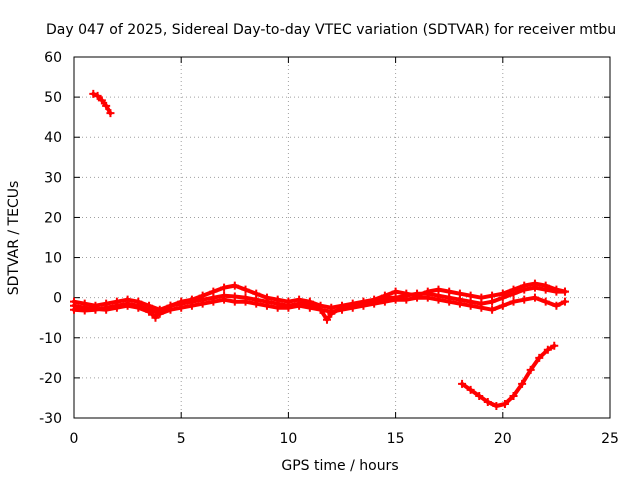 The width and height of the screenshot is (640, 480). Describe the element at coordinates (50, 419) in the screenshot. I see `y-tick-label: -30` at that location.